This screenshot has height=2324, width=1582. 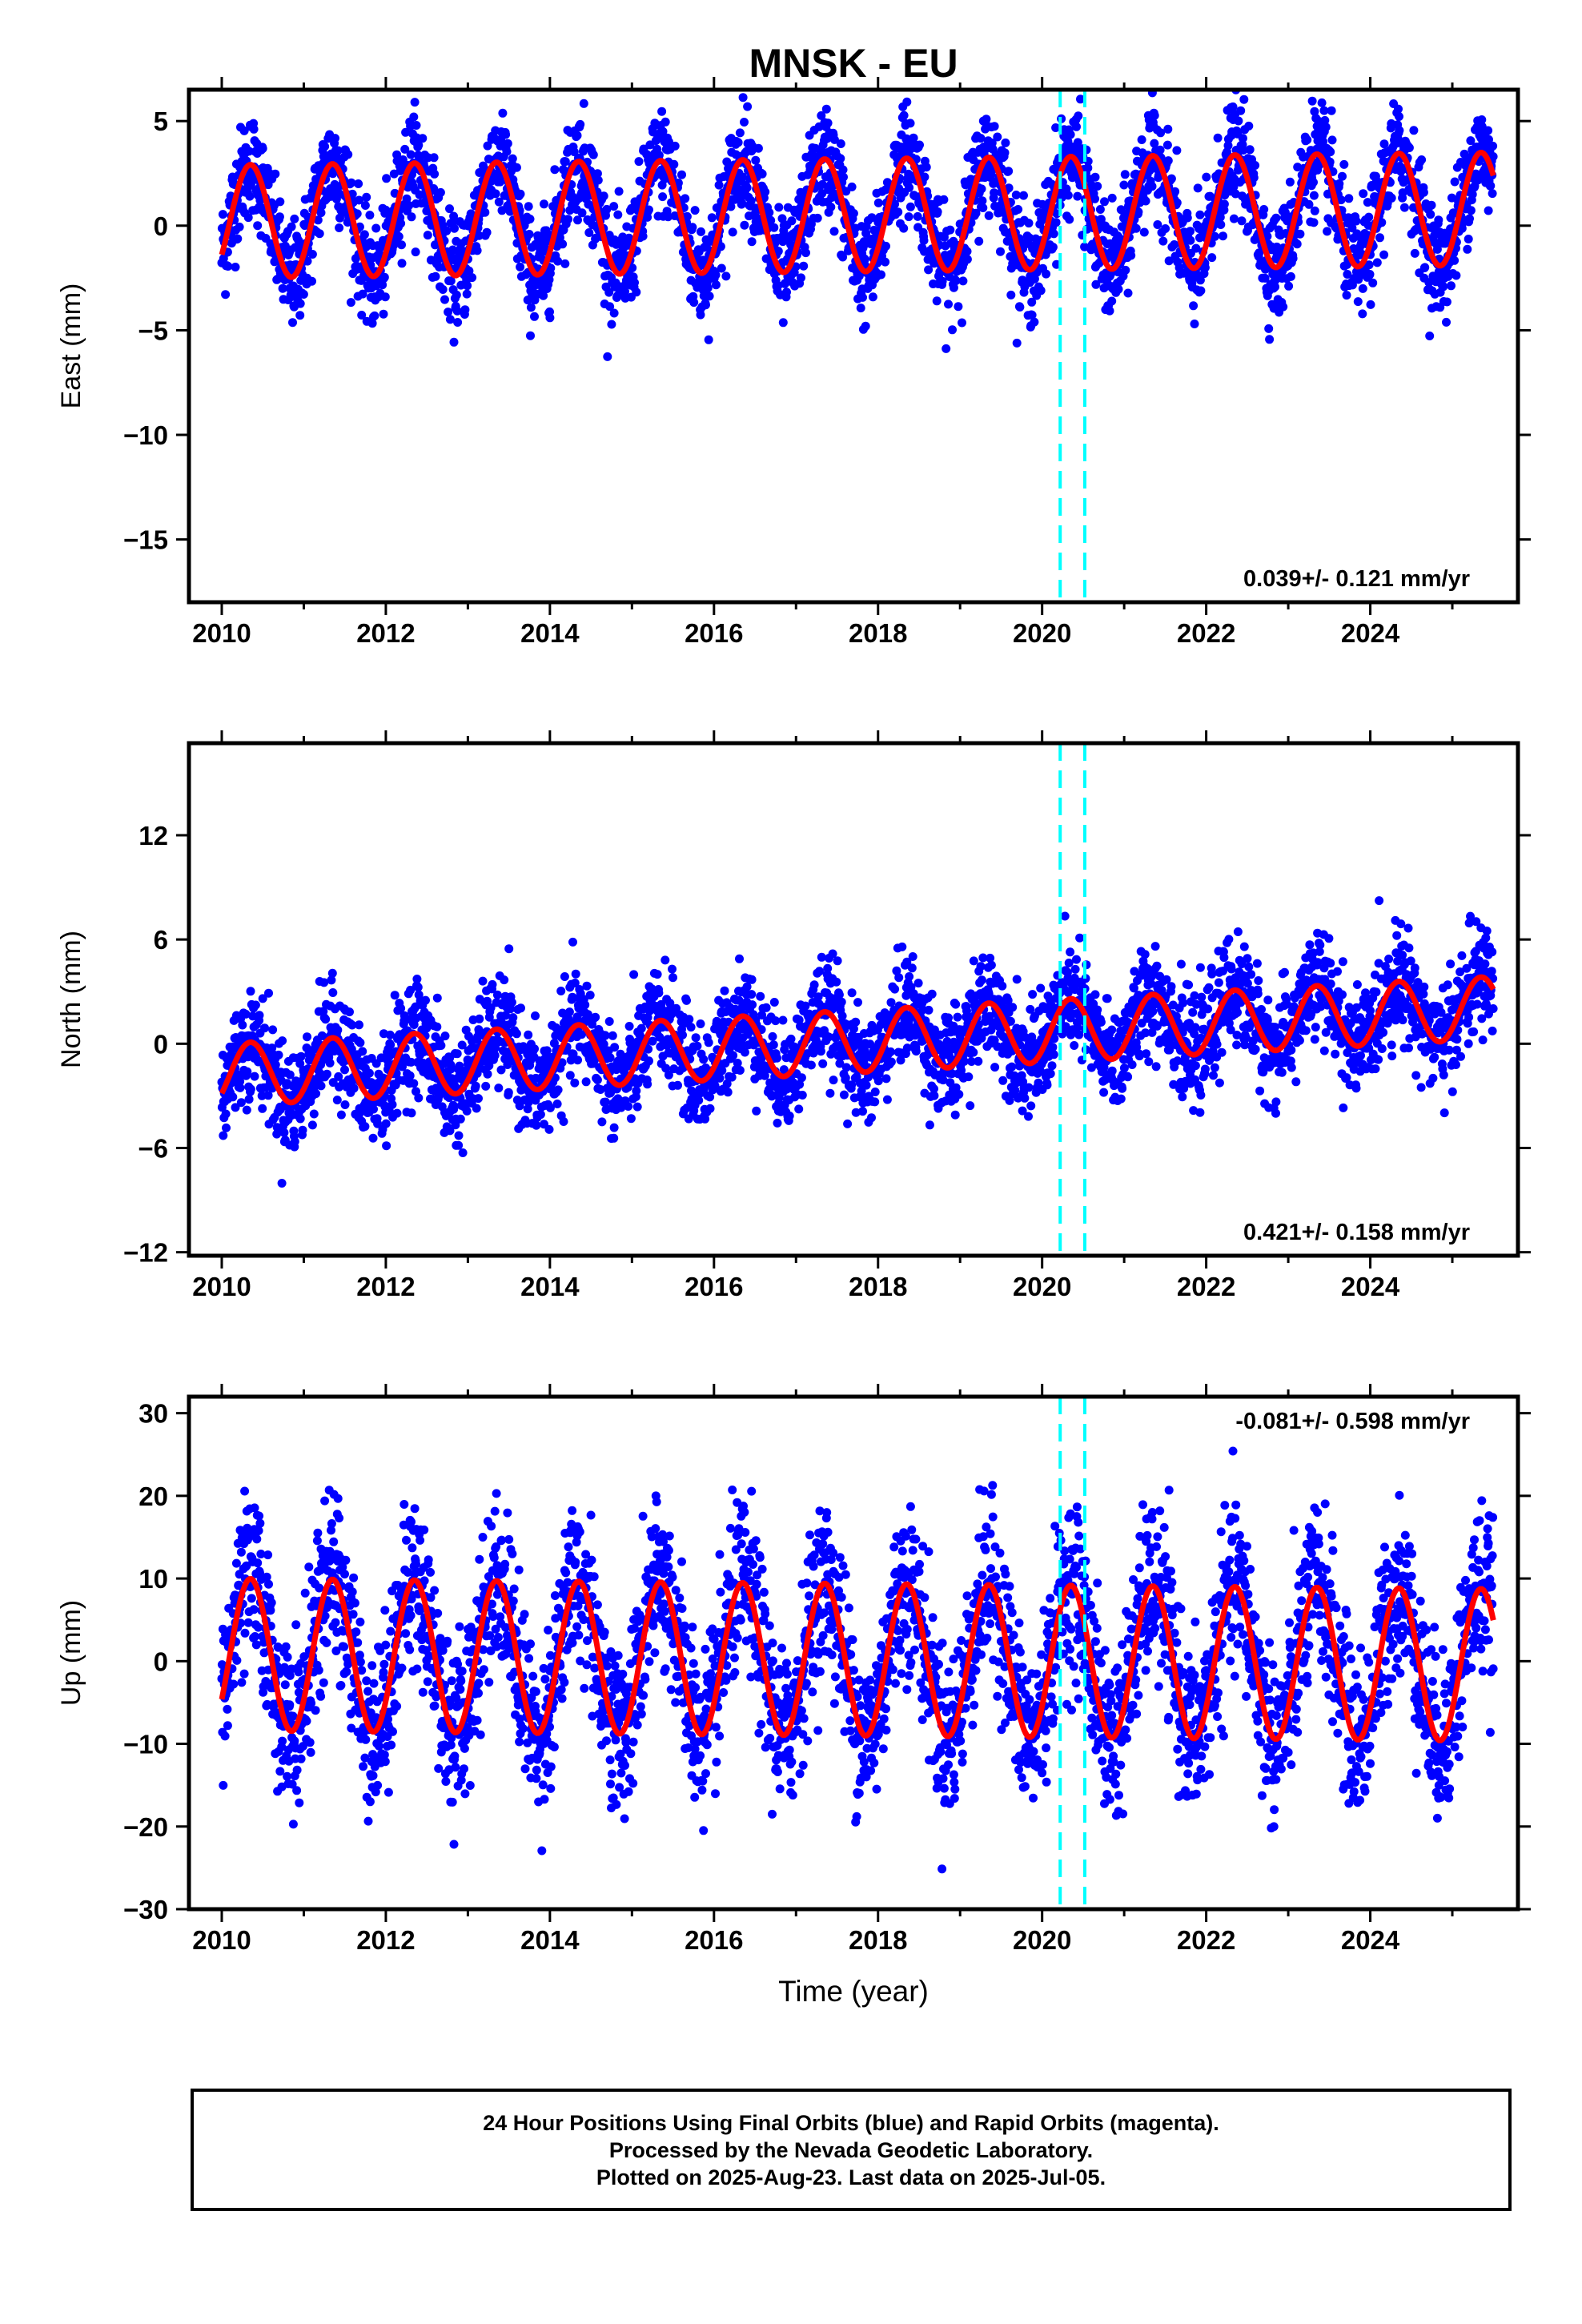 I want to click on x-tick-label: 2010, so click(x=222, y=633).